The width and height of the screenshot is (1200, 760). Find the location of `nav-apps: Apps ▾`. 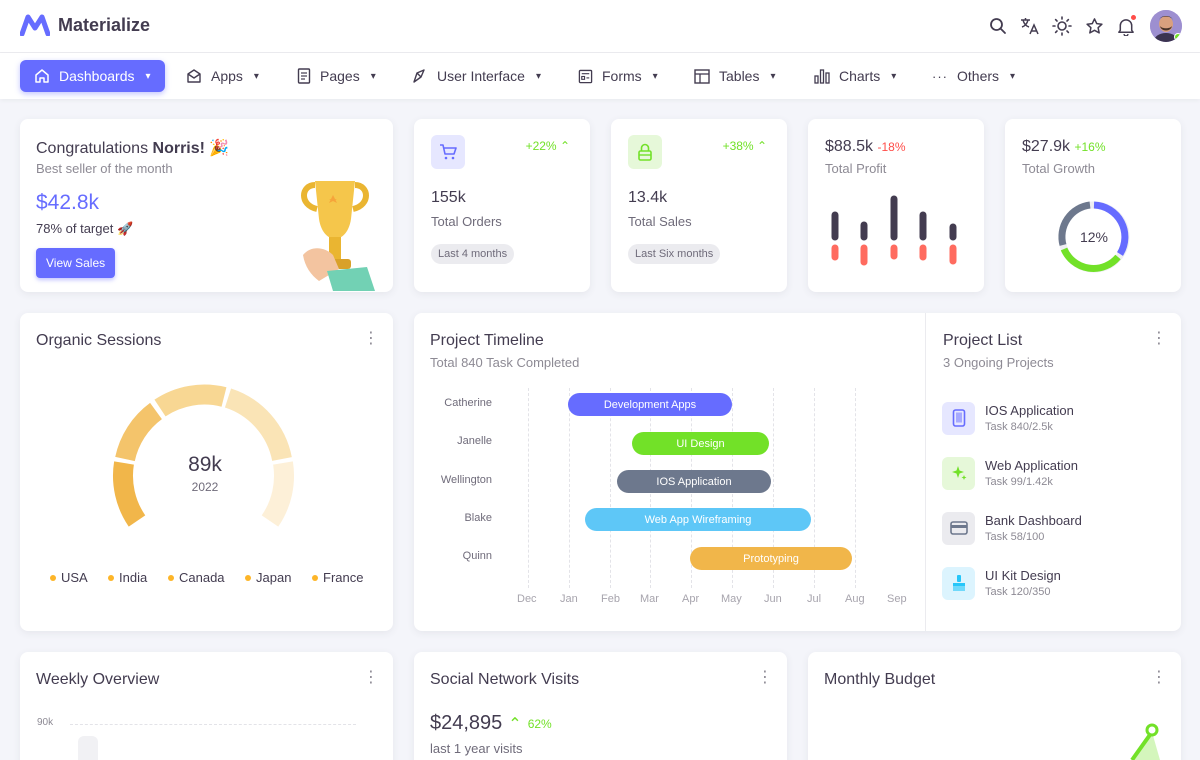

nav-apps: Apps ▾ is located at coordinates (222, 76).